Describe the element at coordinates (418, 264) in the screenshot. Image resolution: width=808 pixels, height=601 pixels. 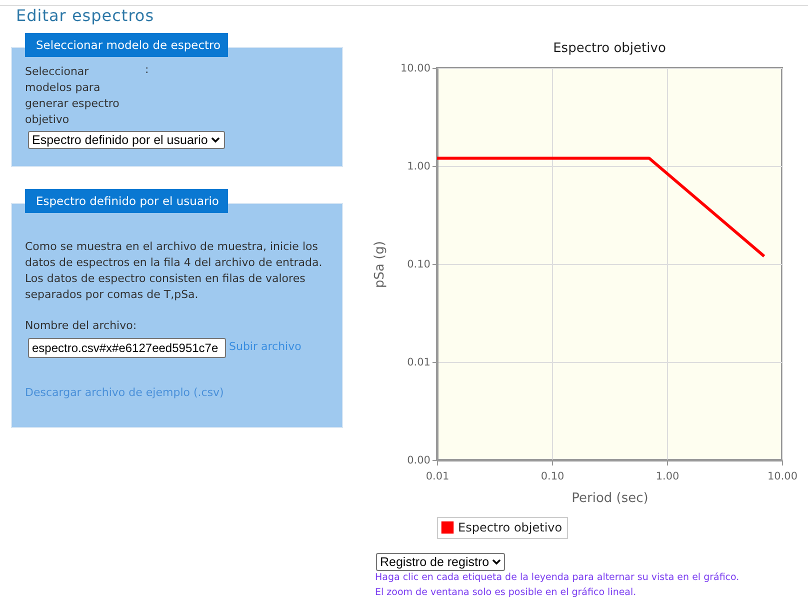
I see `y-tick-label: 0.10` at that location.